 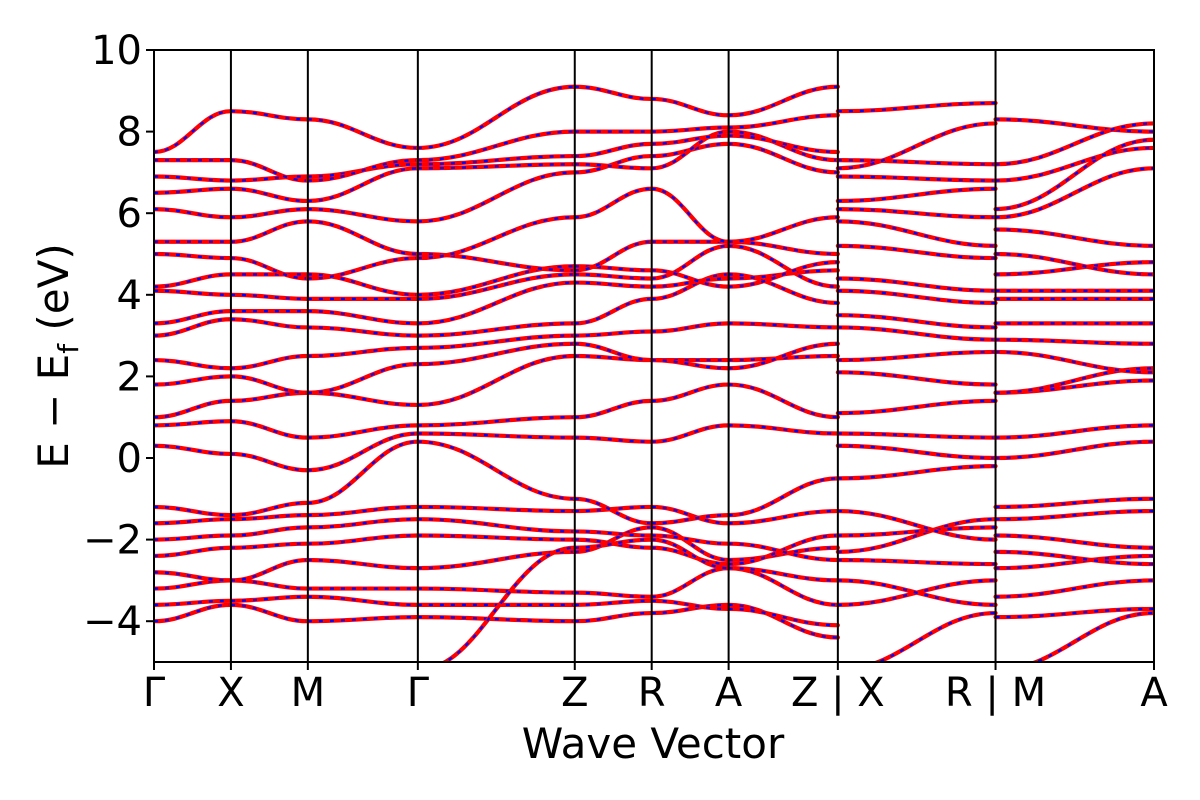 I want to click on x-tick-label: Γ, so click(x=154, y=693).